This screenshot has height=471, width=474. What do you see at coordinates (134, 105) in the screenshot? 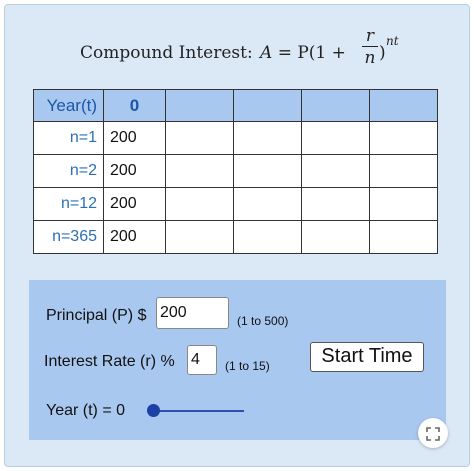
I see `header-year-value: 0` at bounding box center [134, 105].